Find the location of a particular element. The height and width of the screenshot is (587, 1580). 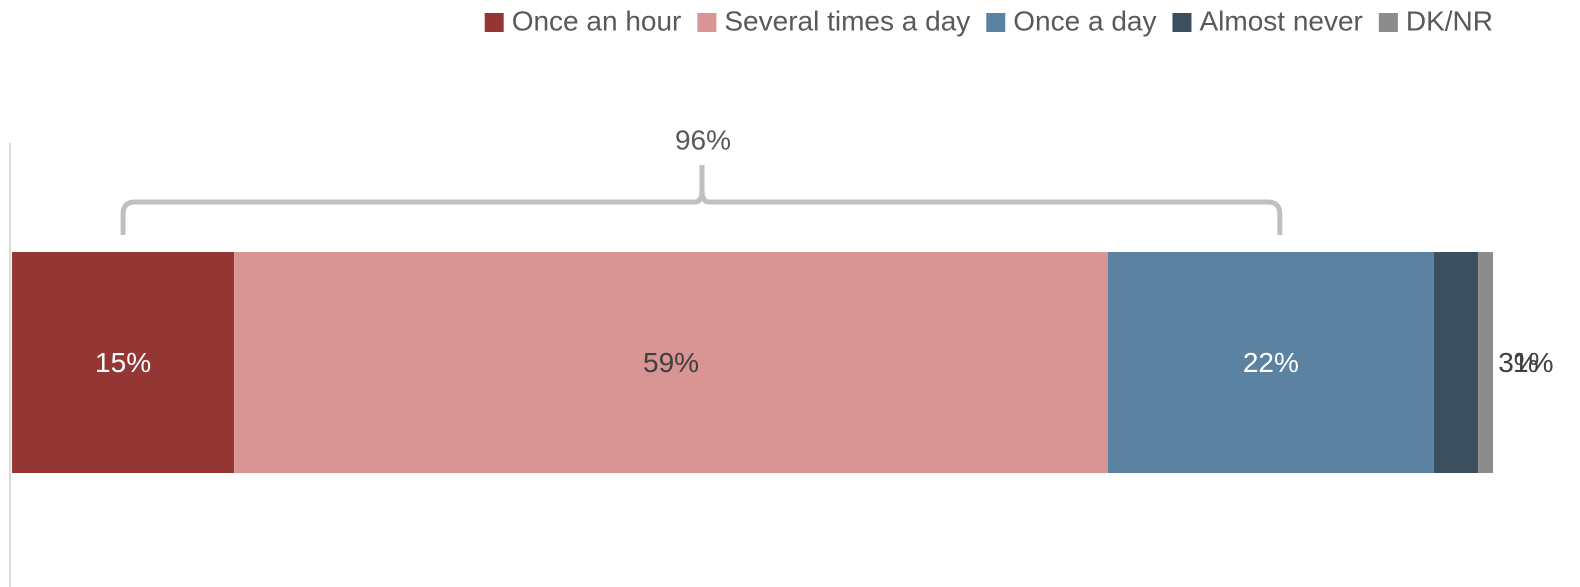

legend-label: Once an hour is located at coordinates (597, 20).